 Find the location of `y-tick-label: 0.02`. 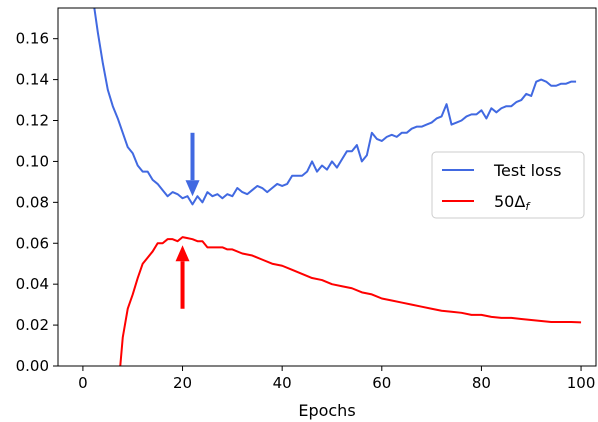

y-tick-label: 0.02 is located at coordinates (32, 325).